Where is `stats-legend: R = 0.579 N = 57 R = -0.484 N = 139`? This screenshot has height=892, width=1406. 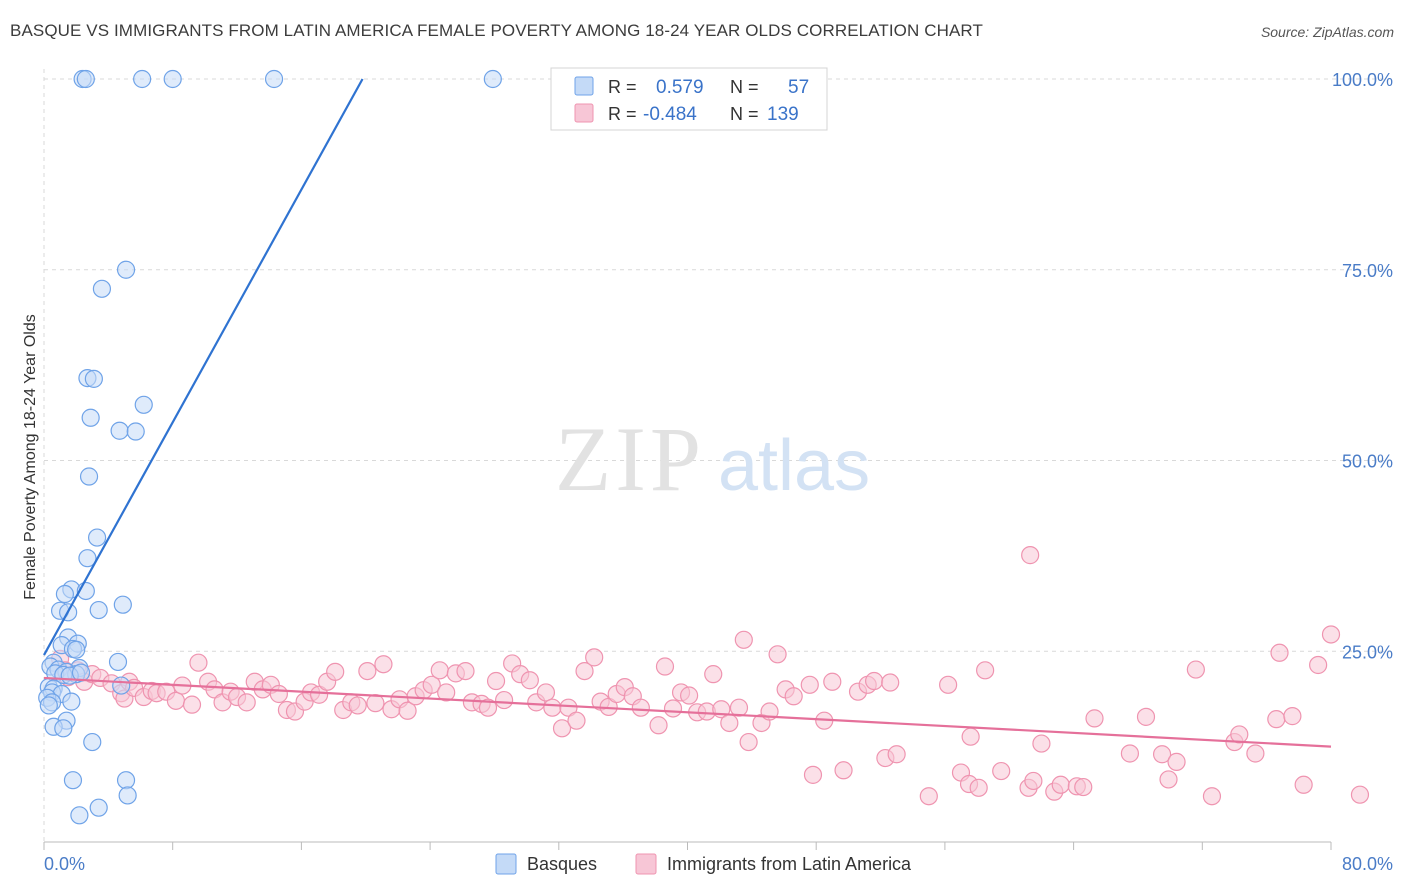 stats-legend: R = 0.579 N = 57 R = -0.484 N = 139 is located at coordinates (689, 99).